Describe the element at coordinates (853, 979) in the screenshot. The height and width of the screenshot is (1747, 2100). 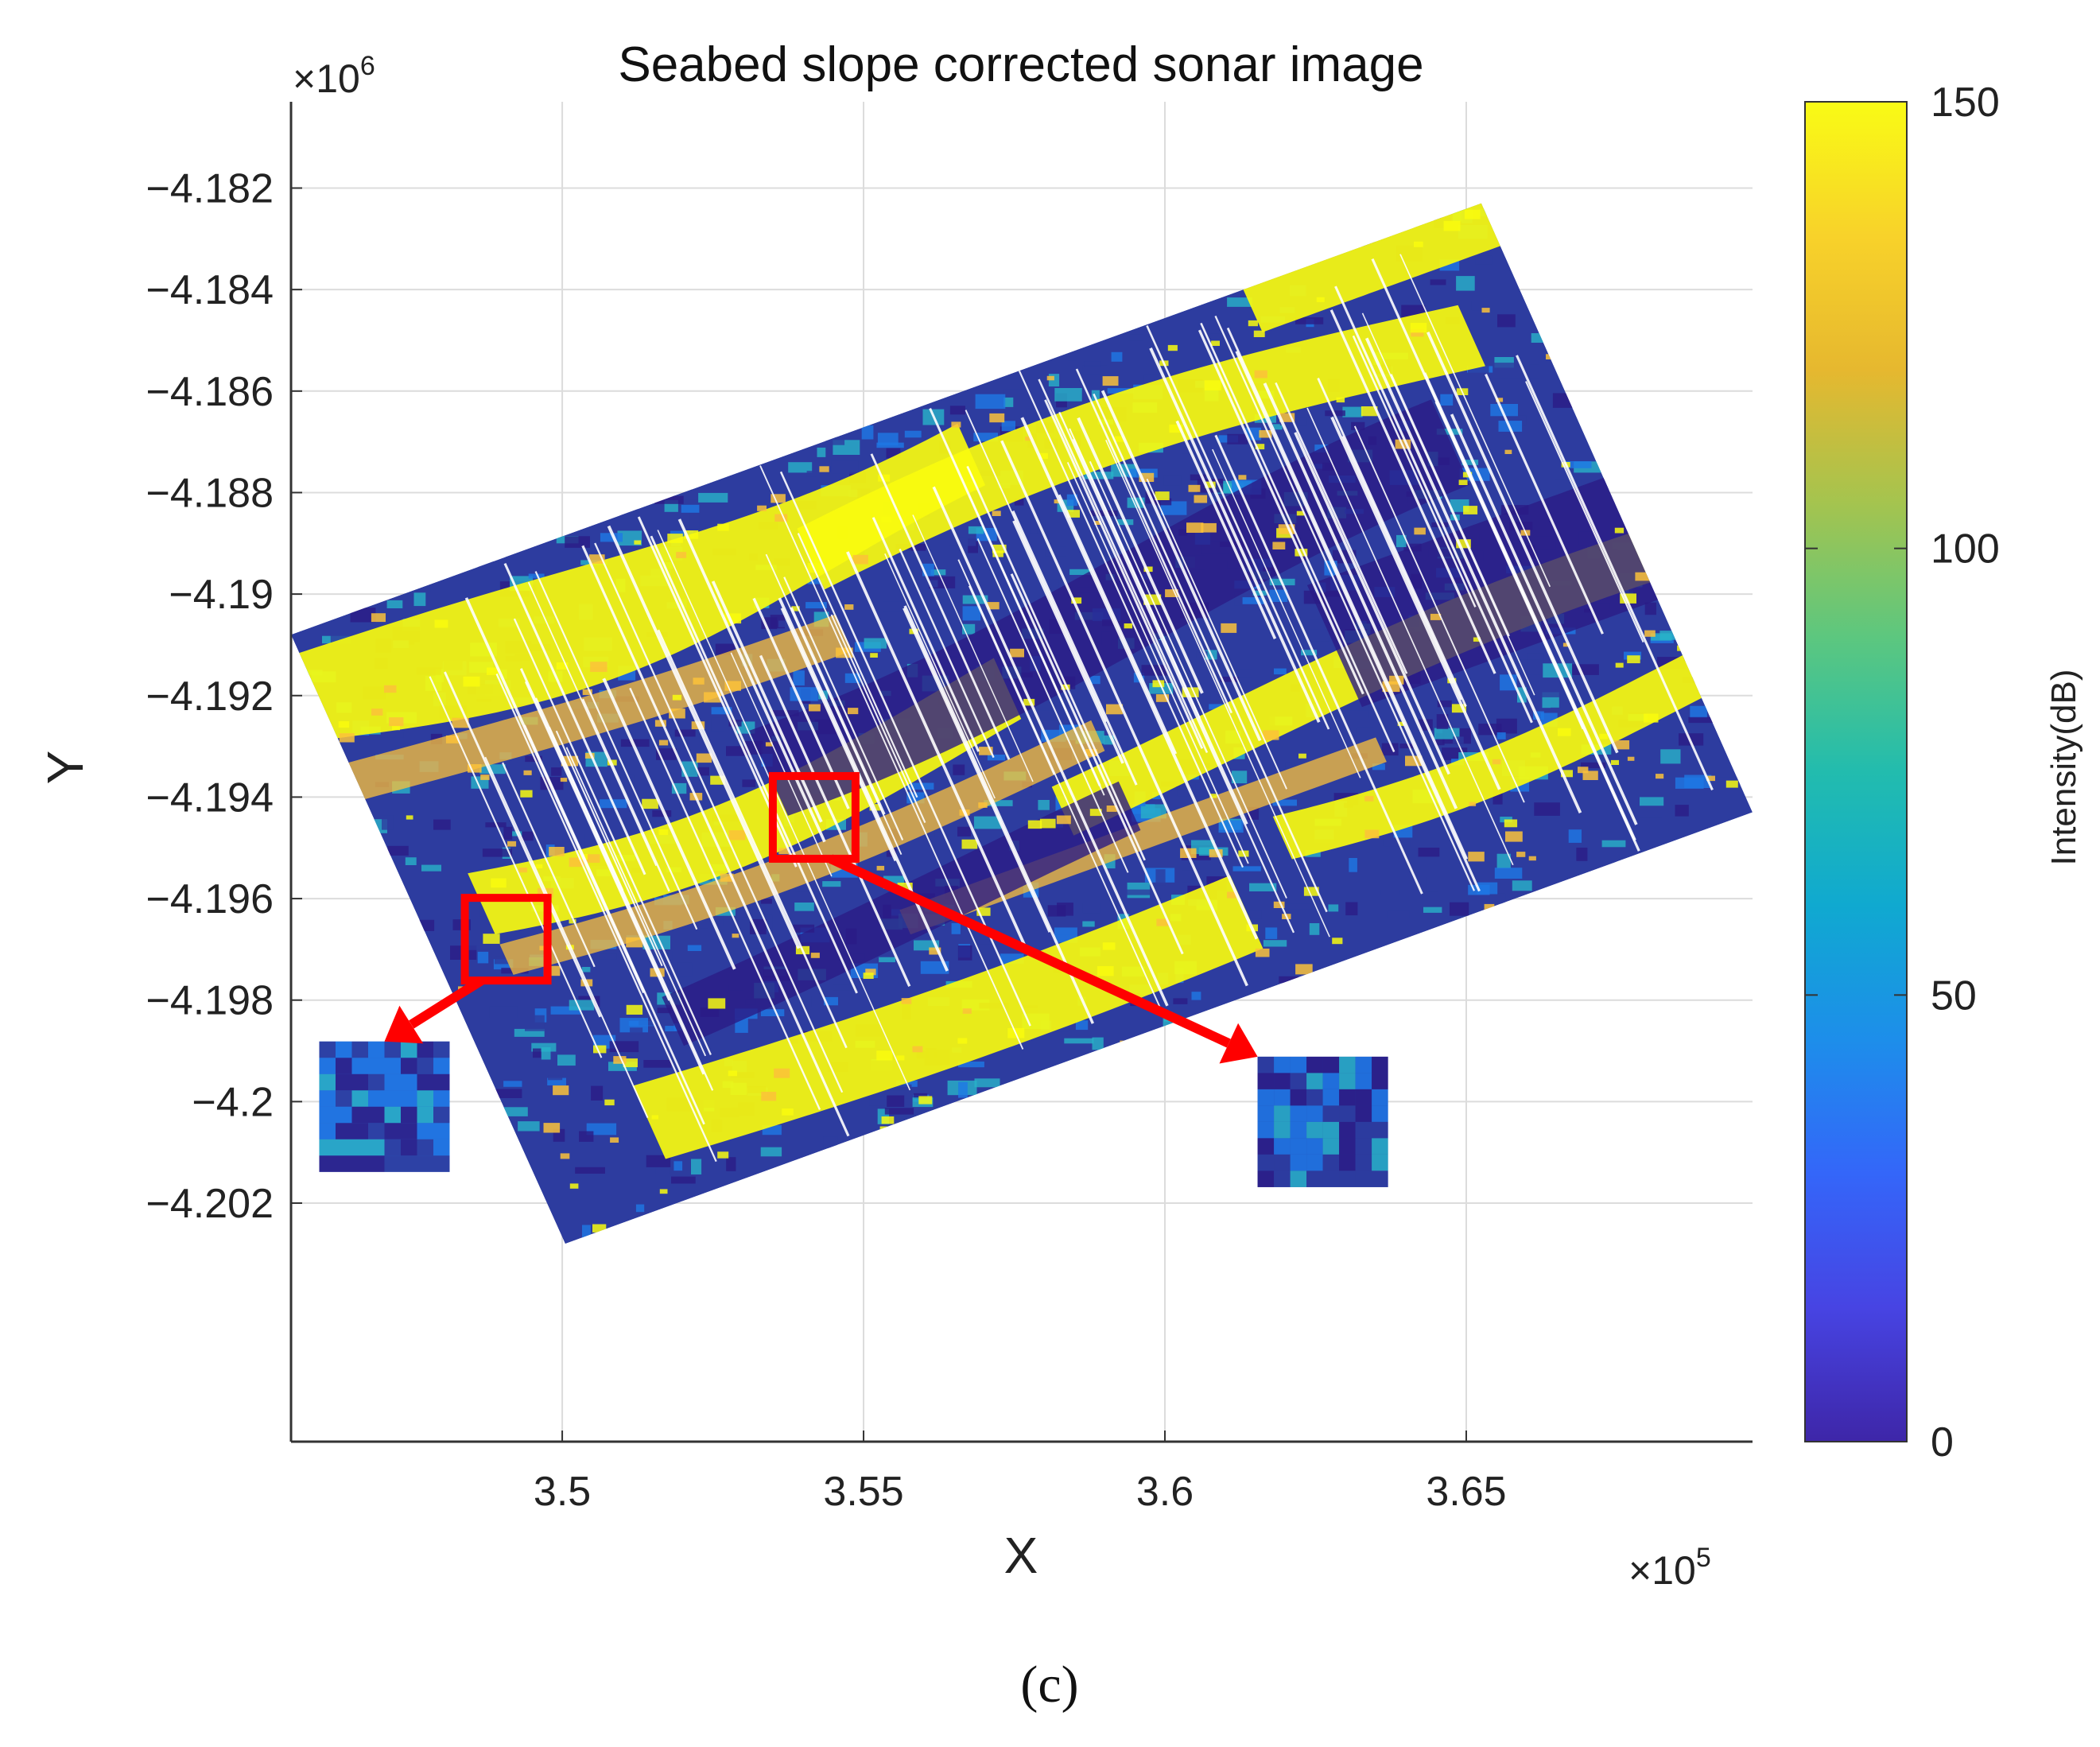
I see `highlights` at that location.